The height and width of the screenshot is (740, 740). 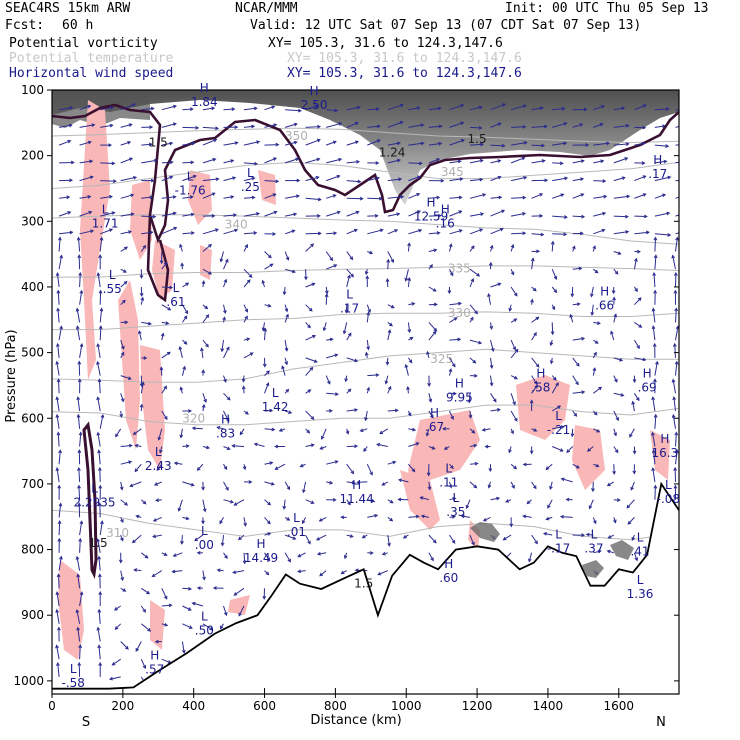 I want to click on terrain-pv-shading, so click(x=552, y=550).